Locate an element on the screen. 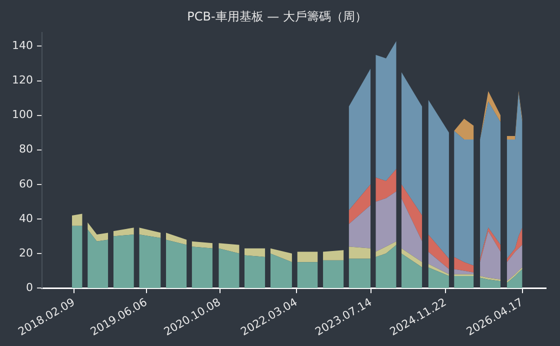 The width and height of the screenshot is (560, 346). y-tick-label: 80 is located at coordinates (25, 149).